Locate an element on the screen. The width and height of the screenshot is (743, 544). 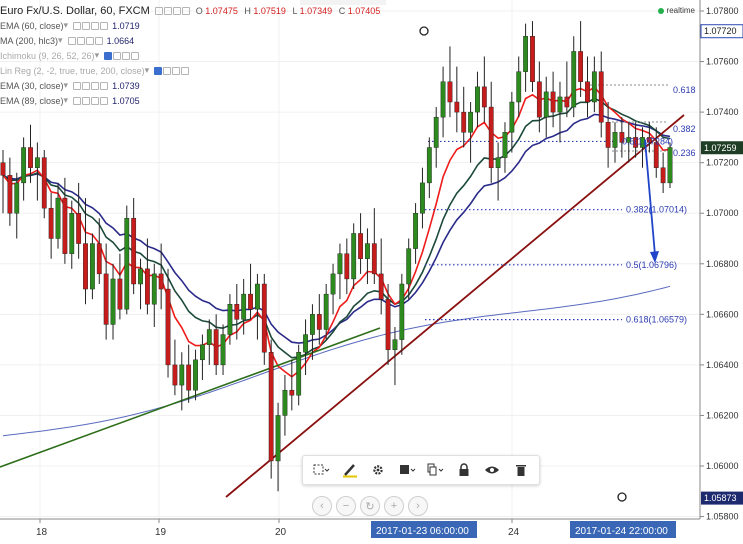
high-price-badge is located at coordinates (722, 31).